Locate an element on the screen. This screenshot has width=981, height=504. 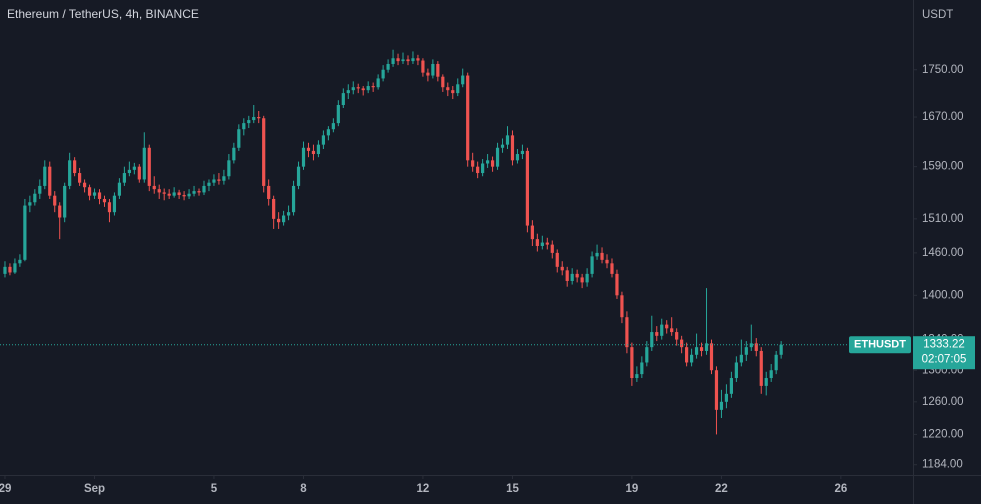
x-tick-label: 22 is located at coordinates (721, 489).